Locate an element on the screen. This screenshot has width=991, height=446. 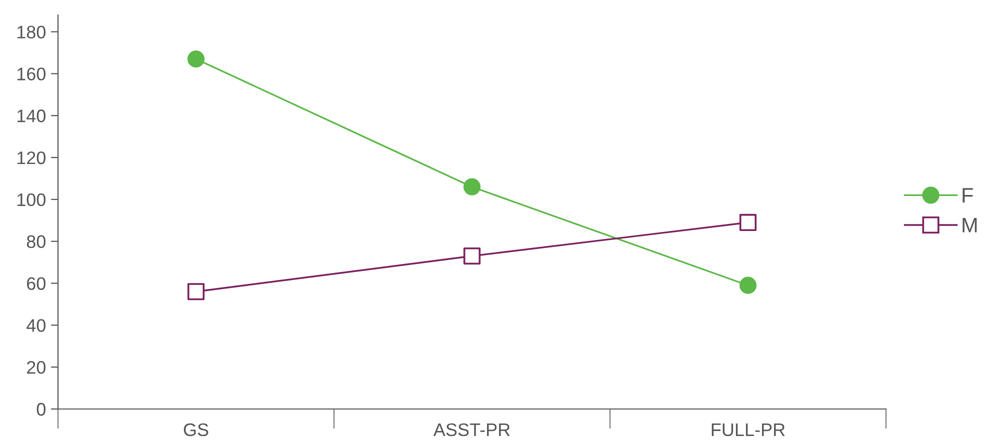
y-tick-label: 60 is located at coordinates (36, 283).